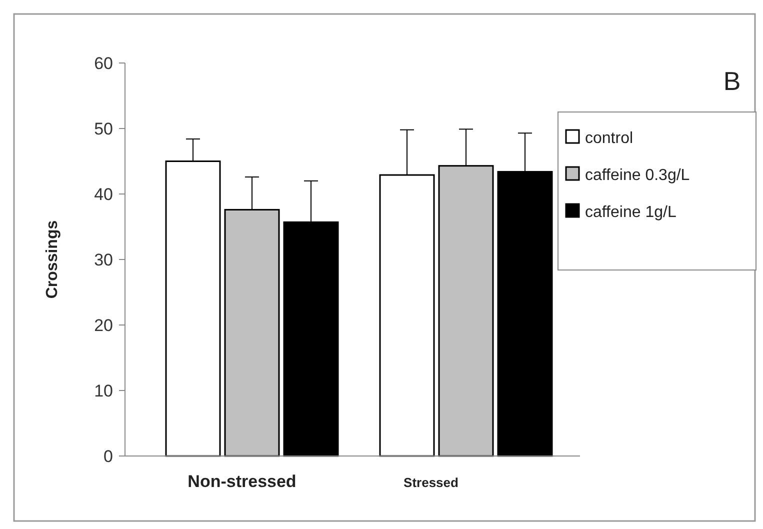 The height and width of the screenshot is (529, 763). Describe the element at coordinates (103, 260) in the screenshot. I see `y-tick-label: 30` at that location.